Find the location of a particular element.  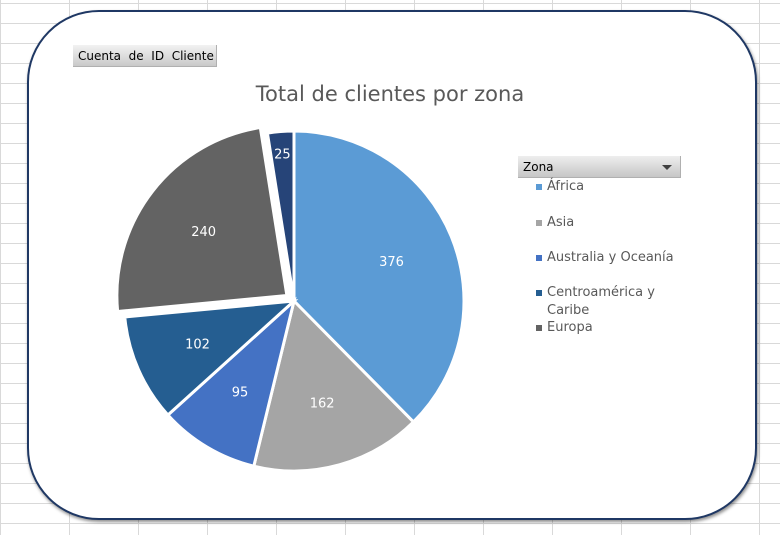

data-label: 240 is located at coordinates (203, 232).